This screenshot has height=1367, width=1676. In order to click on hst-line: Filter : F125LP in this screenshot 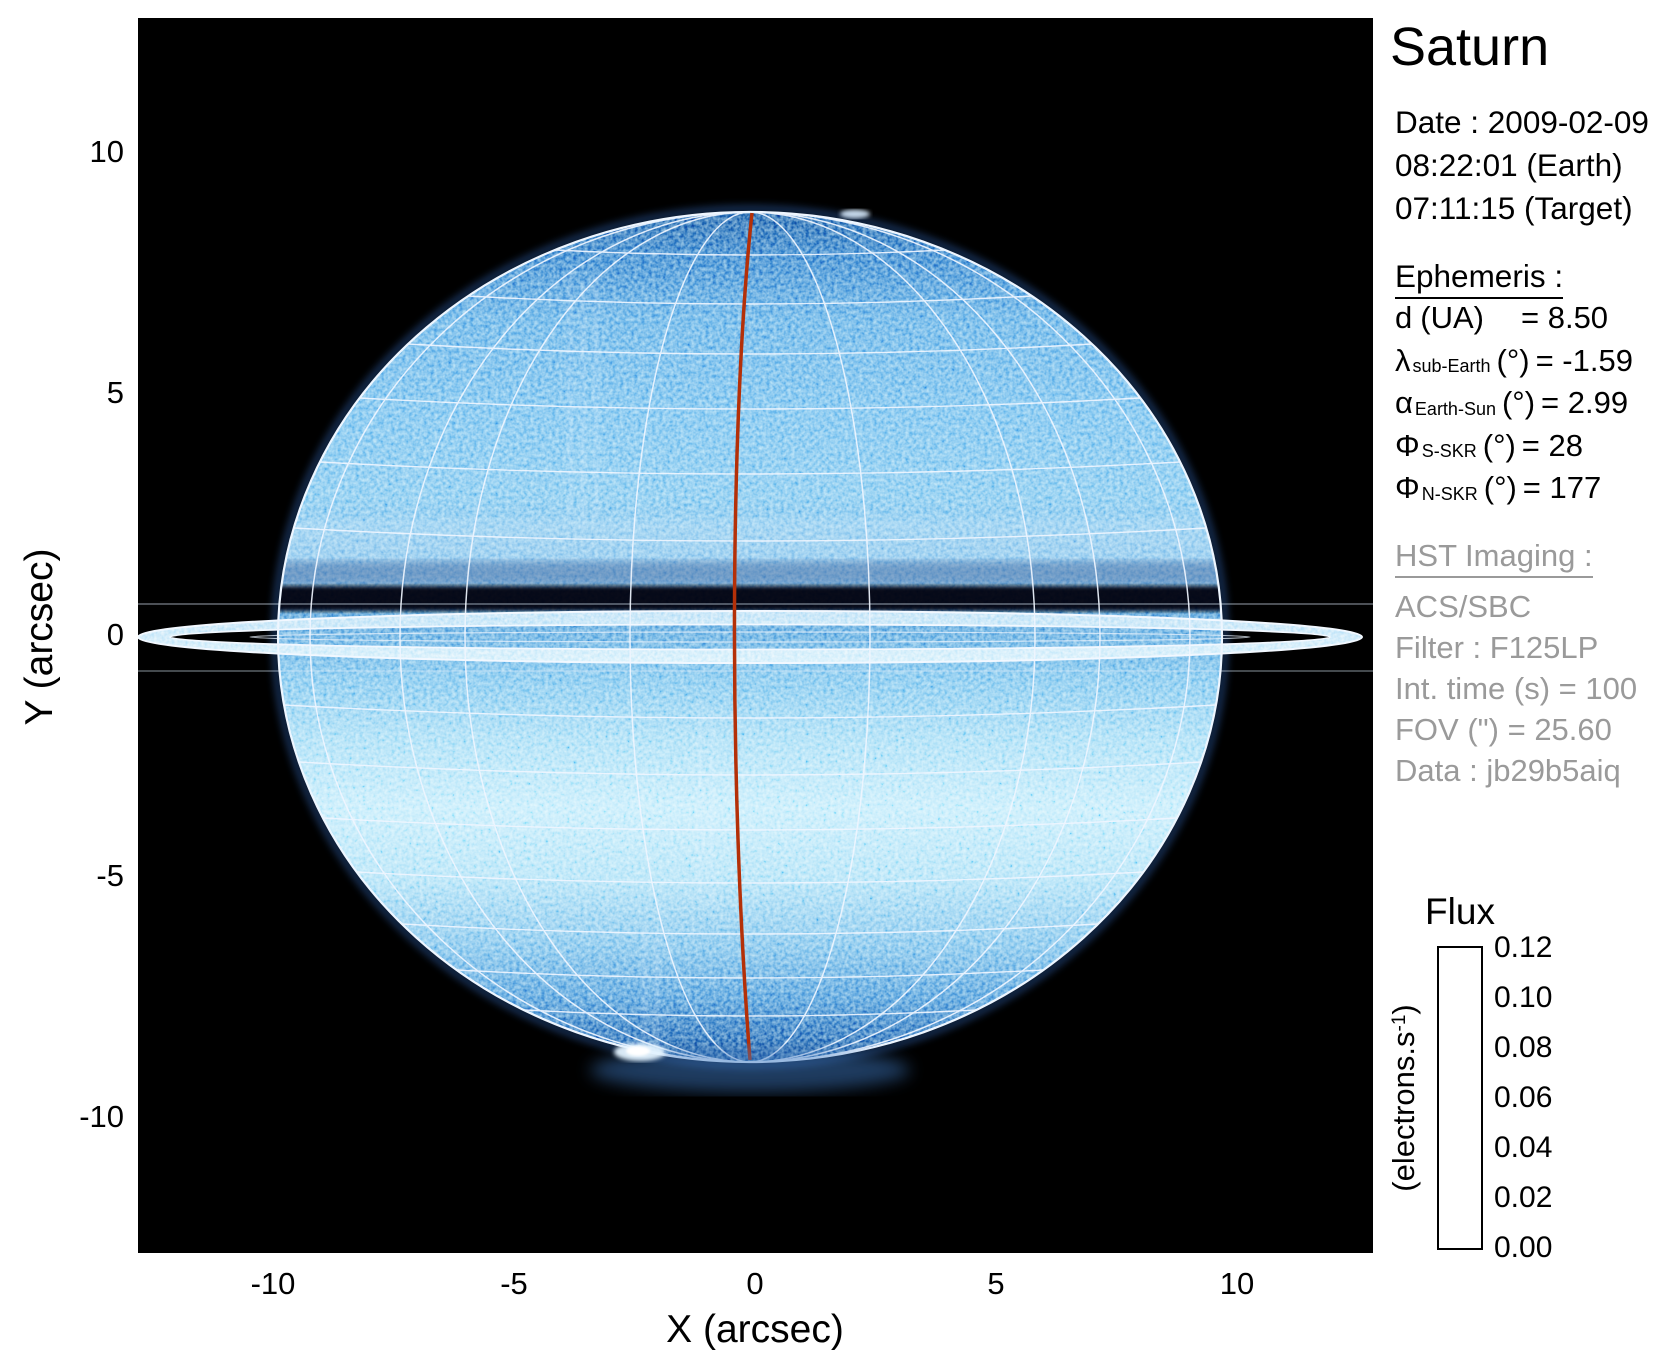, I will do `click(1497, 647)`.